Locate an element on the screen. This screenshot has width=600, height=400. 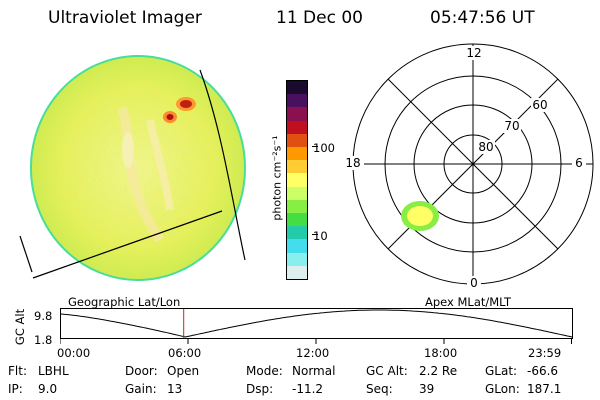
x-tick-2359: 23:59 is located at coordinates (545, 353).